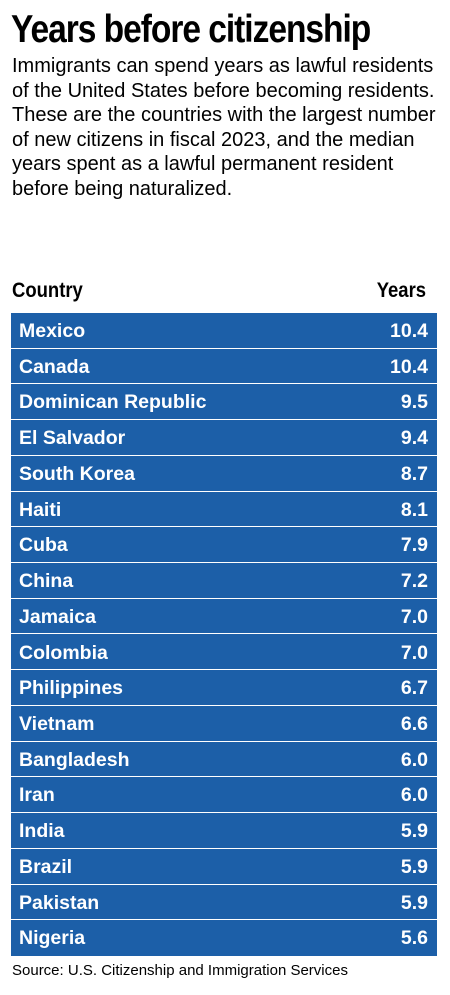 This screenshot has height=995, width=450. What do you see at coordinates (74, 759) in the screenshot?
I see `row-country: Bangladesh` at bounding box center [74, 759].